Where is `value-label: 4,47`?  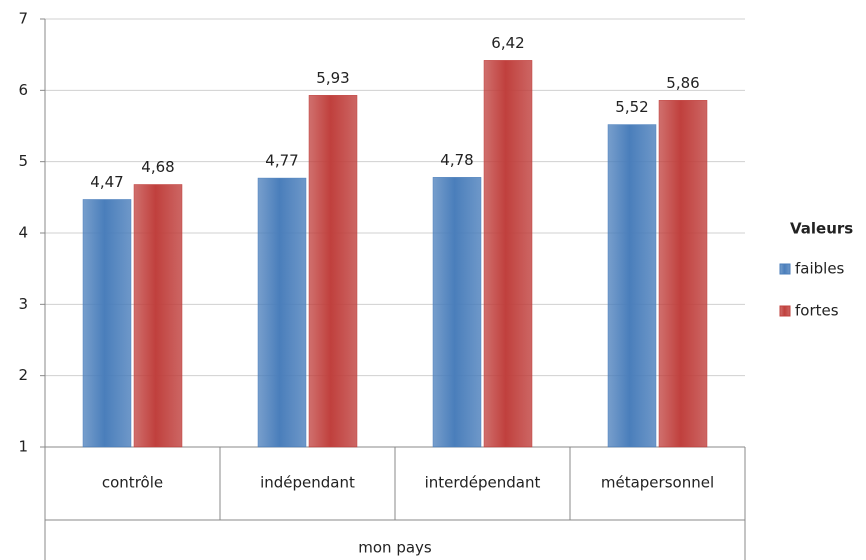
value-label: 4,47 is located at coordinates (106, 182).